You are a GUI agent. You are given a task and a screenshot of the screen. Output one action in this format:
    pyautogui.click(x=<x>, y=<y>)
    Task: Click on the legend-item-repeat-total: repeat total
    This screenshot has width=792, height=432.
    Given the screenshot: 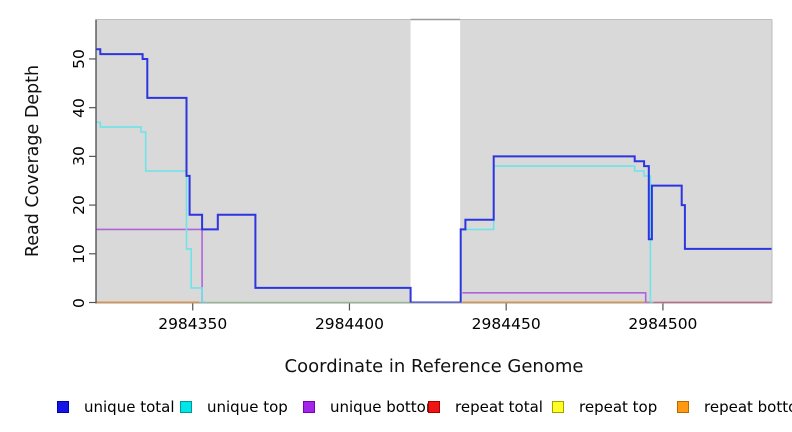 What is the action you would take?
    pyautogui.click(x=485, y=407)
    